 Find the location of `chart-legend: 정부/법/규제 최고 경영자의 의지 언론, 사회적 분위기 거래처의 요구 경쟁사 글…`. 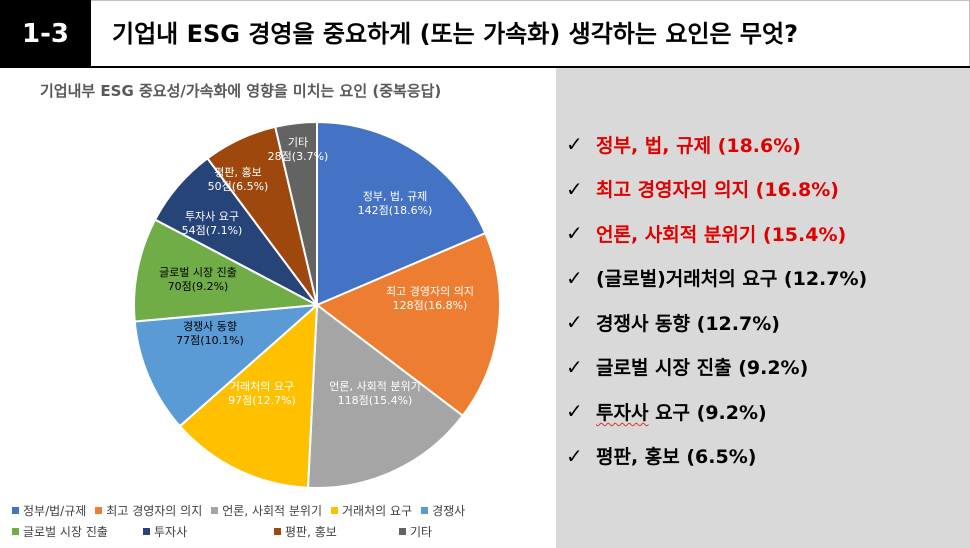

chart-legend: 정부/법/규제 최고 경영자의 의지 언론, 사회적 분위기 거래처의 요구 경쟁사 글… is located at coordinates (284, 521).